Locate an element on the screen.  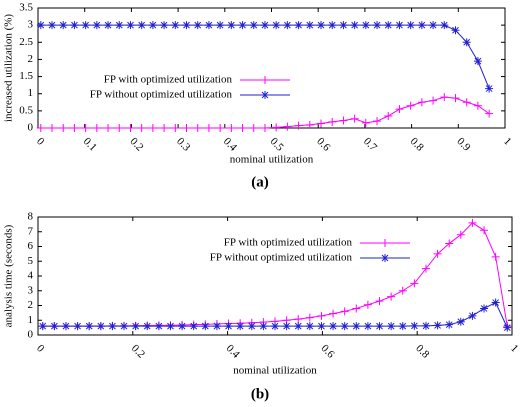
x-tick-label: 0.2 is located at coordinates (136, 144).